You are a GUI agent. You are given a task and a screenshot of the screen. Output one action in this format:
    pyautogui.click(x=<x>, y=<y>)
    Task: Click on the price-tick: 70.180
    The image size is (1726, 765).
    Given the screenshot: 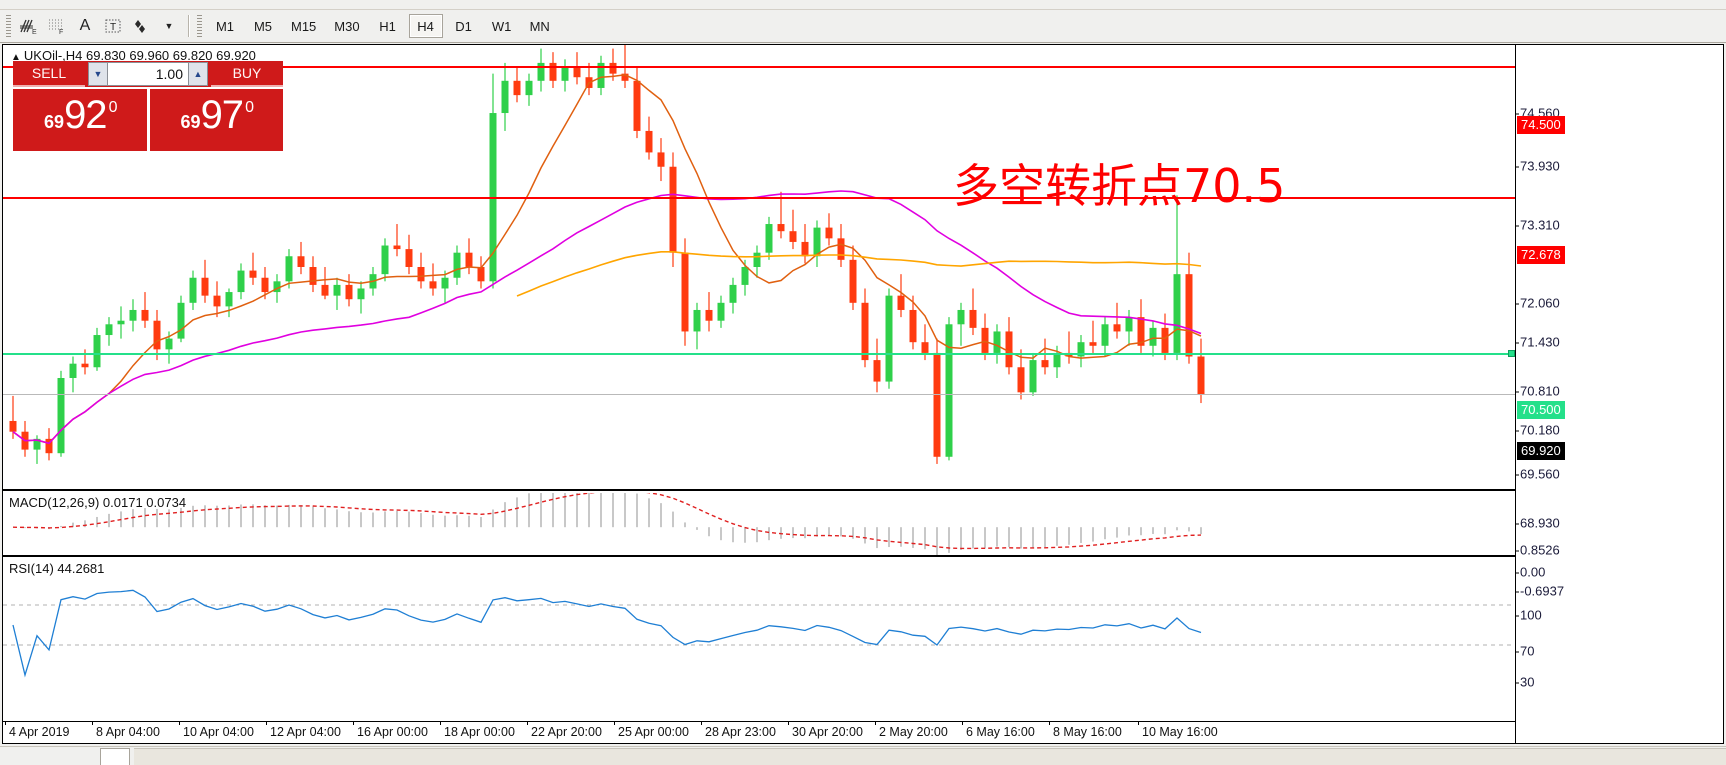 What is the action you would take?
    pyautogui.click(x=1537, y=430)
    